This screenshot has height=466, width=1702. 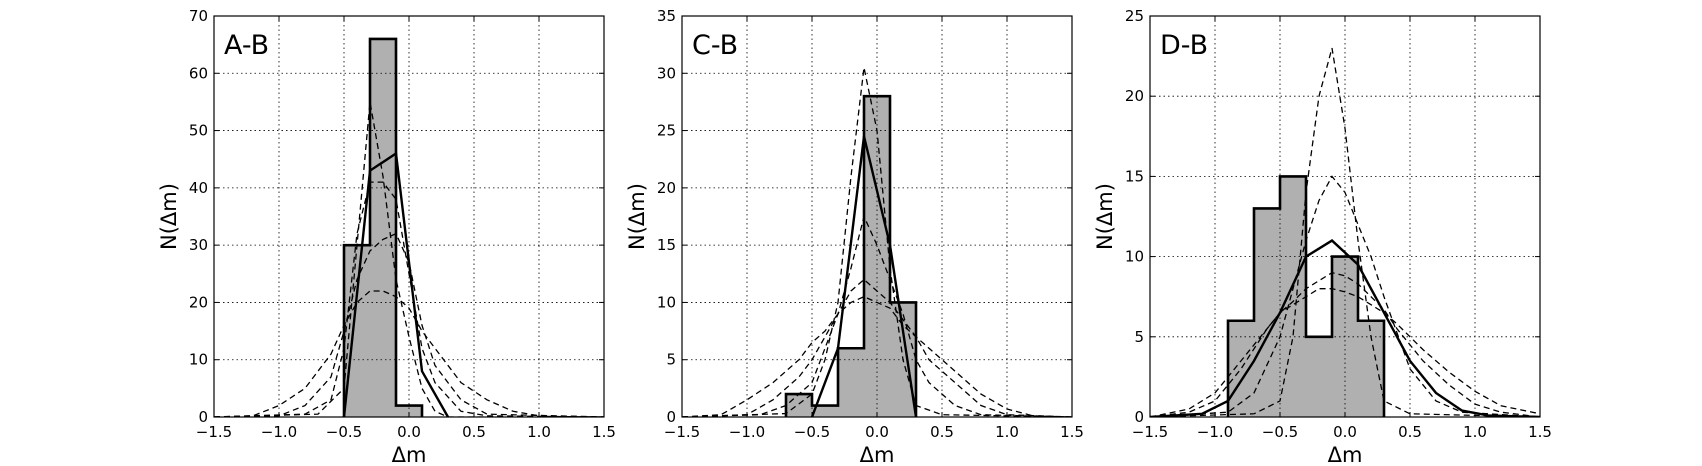 What do you see at coordinates (198, 73) in the screenshot?
I see `y-tick-label: 60` at bounding box center [198, 73].